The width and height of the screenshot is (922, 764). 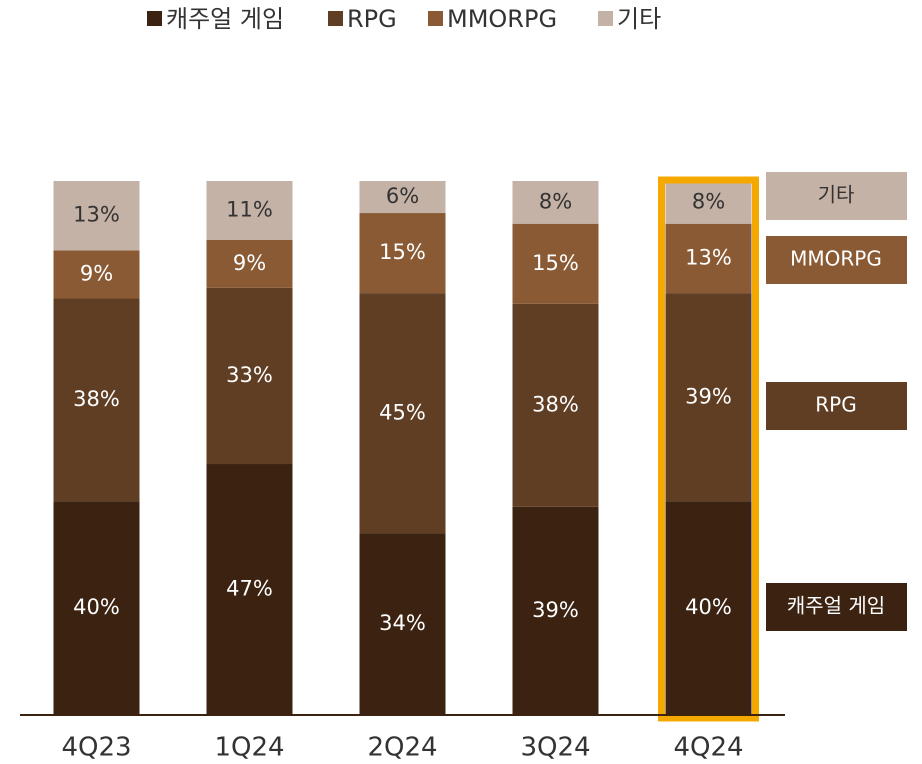 I want to click on series-label: 기타, so click(x=836, y=195).